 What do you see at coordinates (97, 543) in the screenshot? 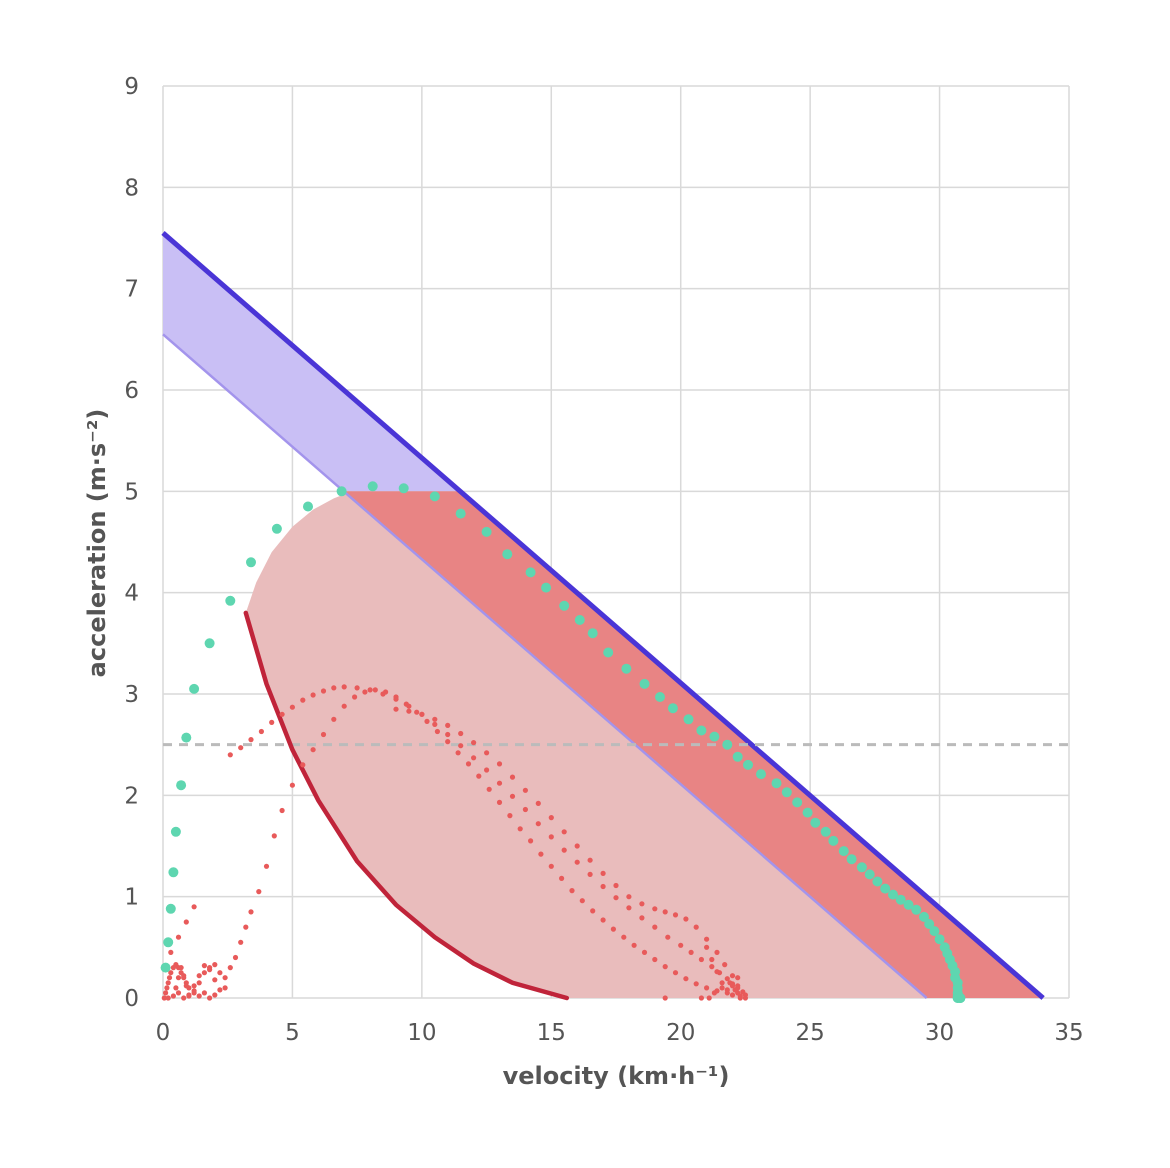
I see `y-axis-label: acceleration (m·s⁻²)` at bounding box center [97, 543].